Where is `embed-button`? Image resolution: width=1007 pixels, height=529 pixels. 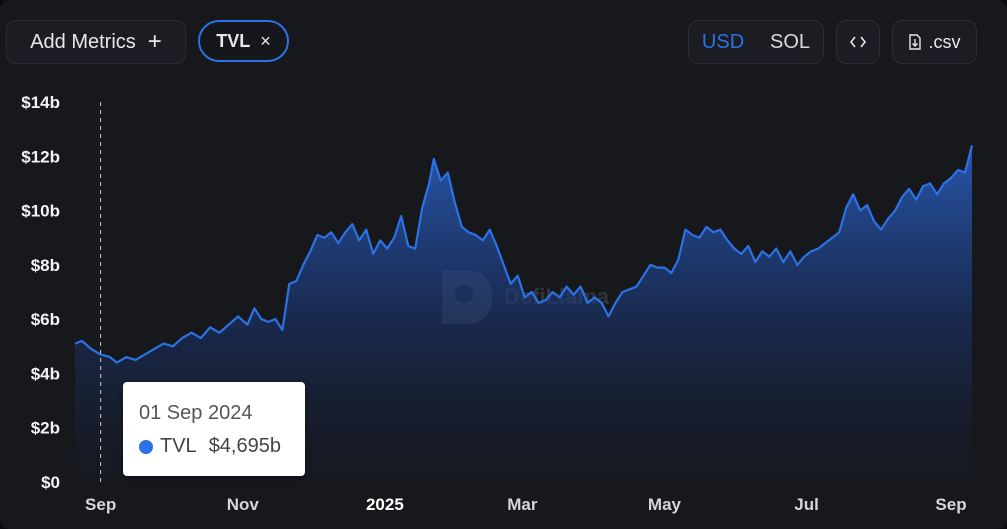 embed-button is located at coordinates (858, 42).